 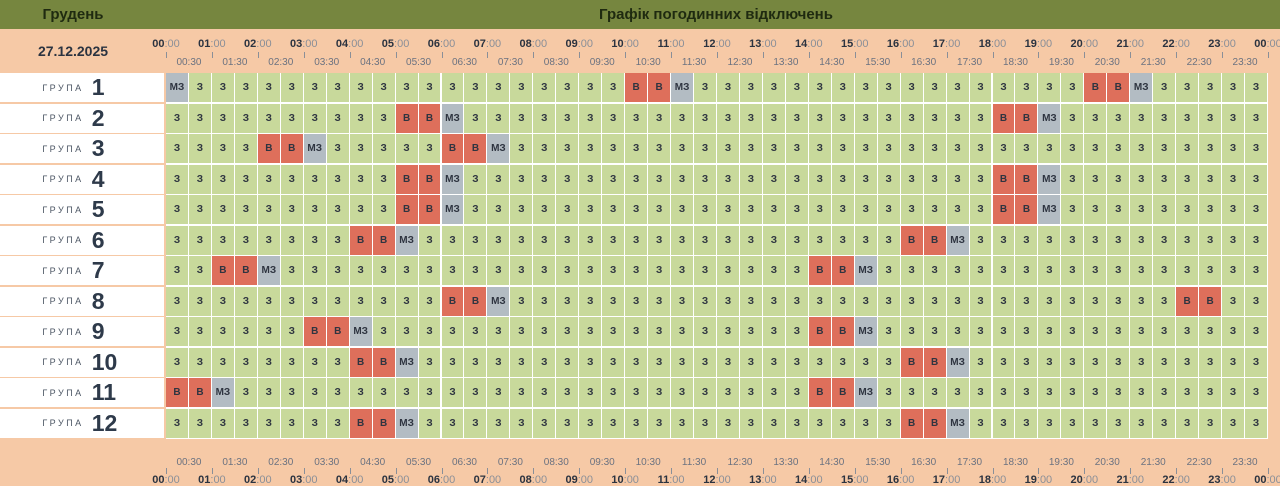 What do you see at coordinates (98, 117) in the screenshot?
I see `group-number: 2` at bounding box center [98, 117].